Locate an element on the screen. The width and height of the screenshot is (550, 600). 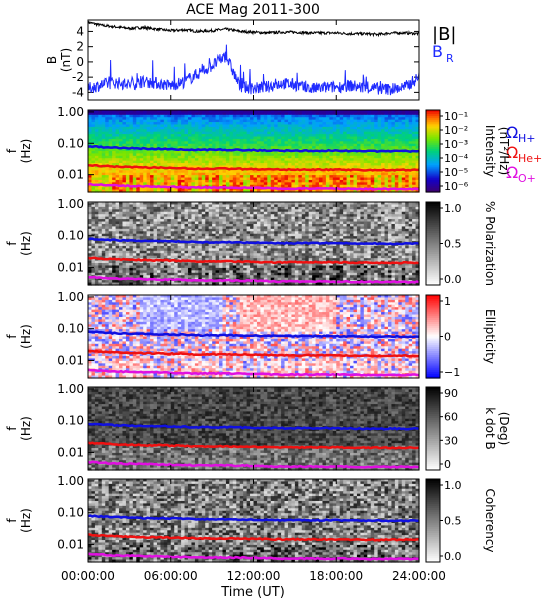
legend-omega-he-sub: He+ is located at coordinates (530, 158).